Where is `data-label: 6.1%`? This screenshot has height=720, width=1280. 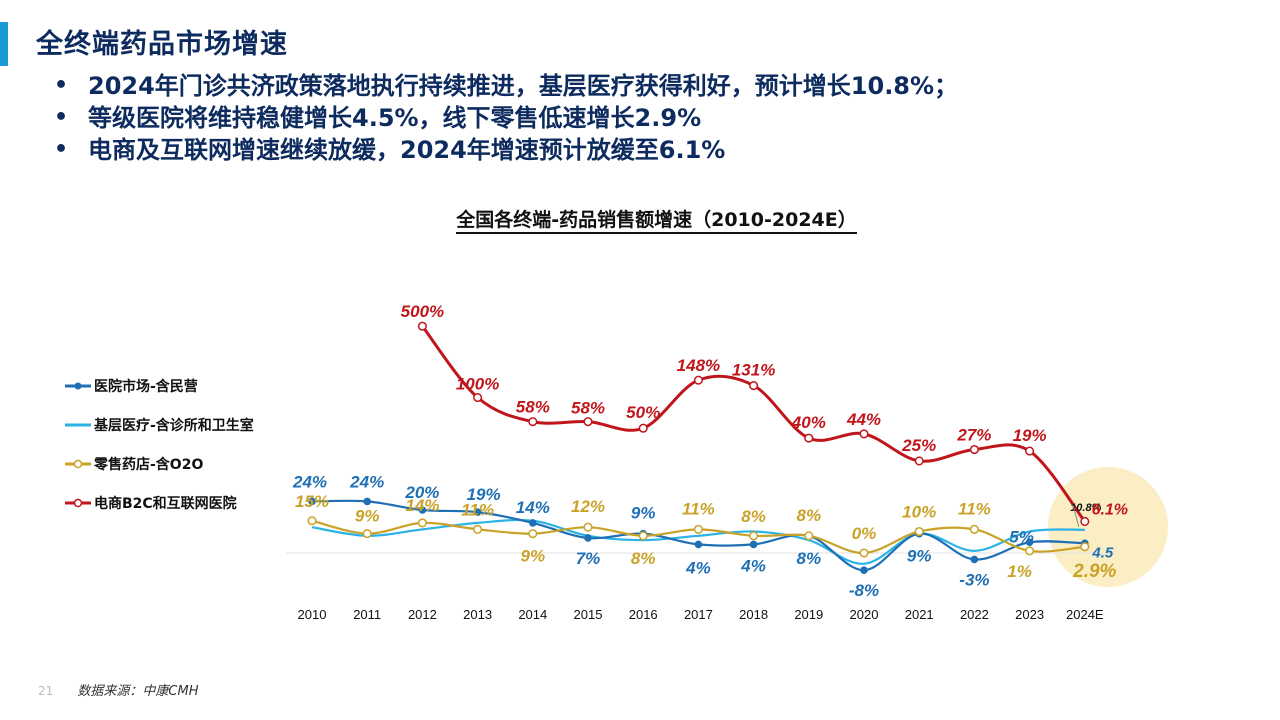 data-label: 6.1% is located at coordinates (1110, 509).